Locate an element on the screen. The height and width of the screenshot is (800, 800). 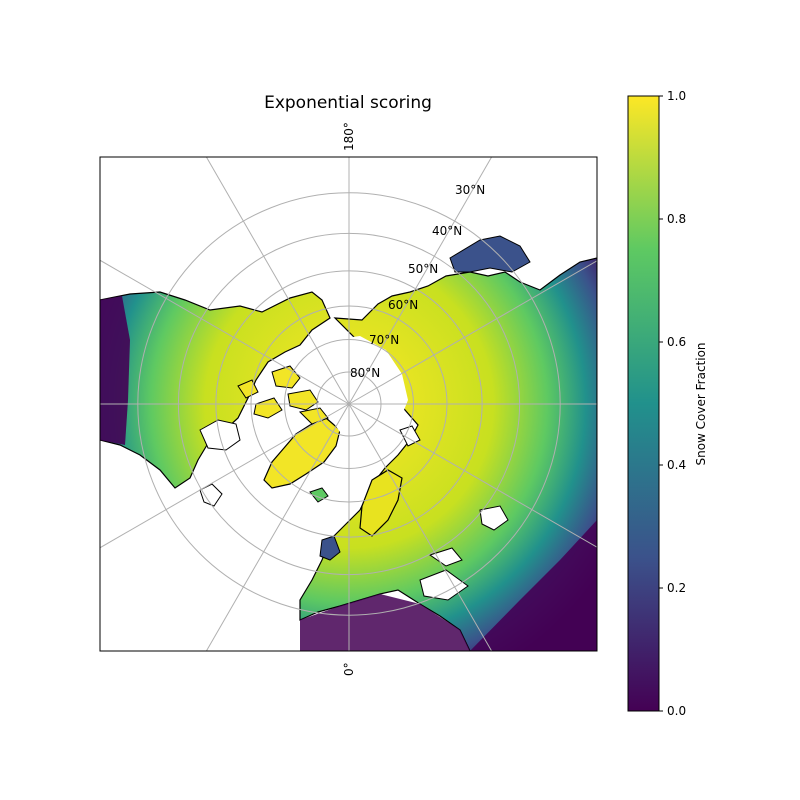
colorbar-ticks: 0.0 0.2 0.4 0.6 0.8 1.0 is located at coordinates (672, 403).